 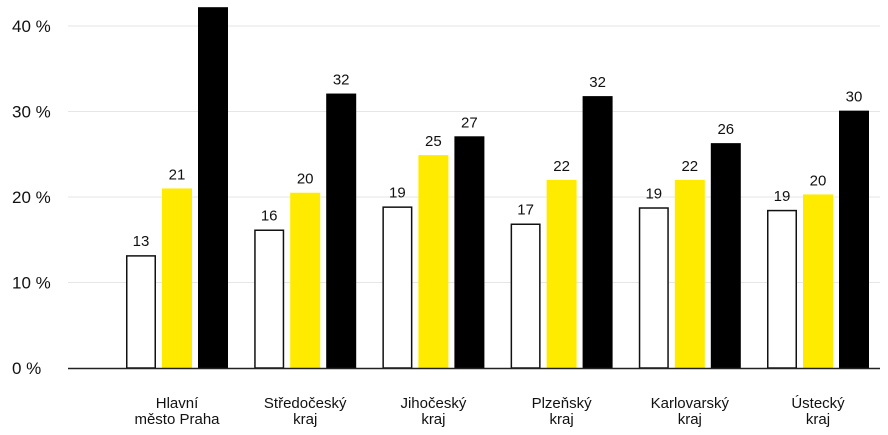 I want to click on x-tick-label: Středočeský, so click(x=305, y=403).